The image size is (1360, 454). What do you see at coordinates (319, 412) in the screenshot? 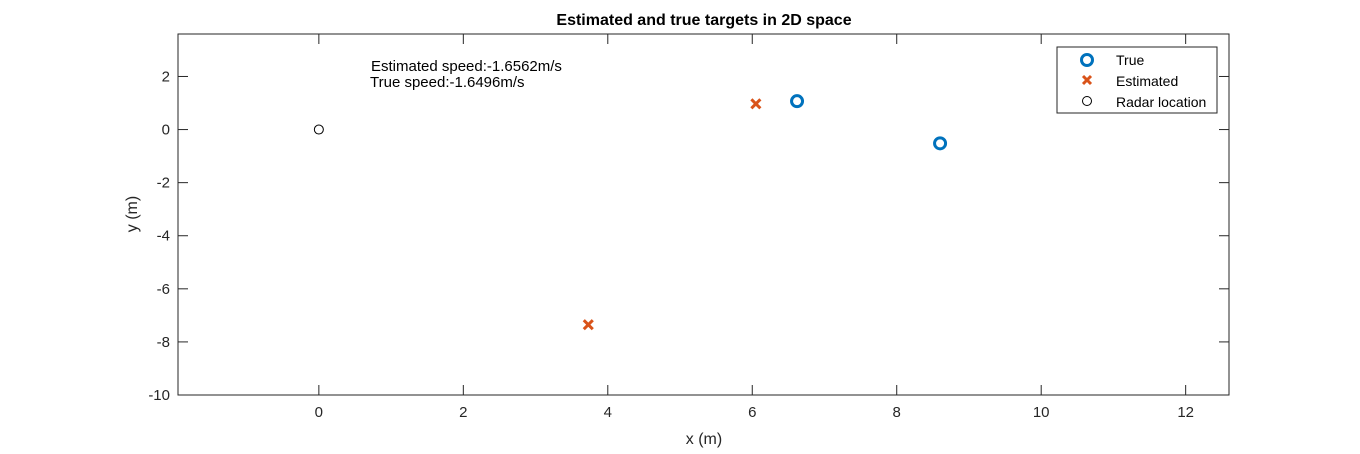
I see `x-tick-label: 0` at bounding box center [319, 412].